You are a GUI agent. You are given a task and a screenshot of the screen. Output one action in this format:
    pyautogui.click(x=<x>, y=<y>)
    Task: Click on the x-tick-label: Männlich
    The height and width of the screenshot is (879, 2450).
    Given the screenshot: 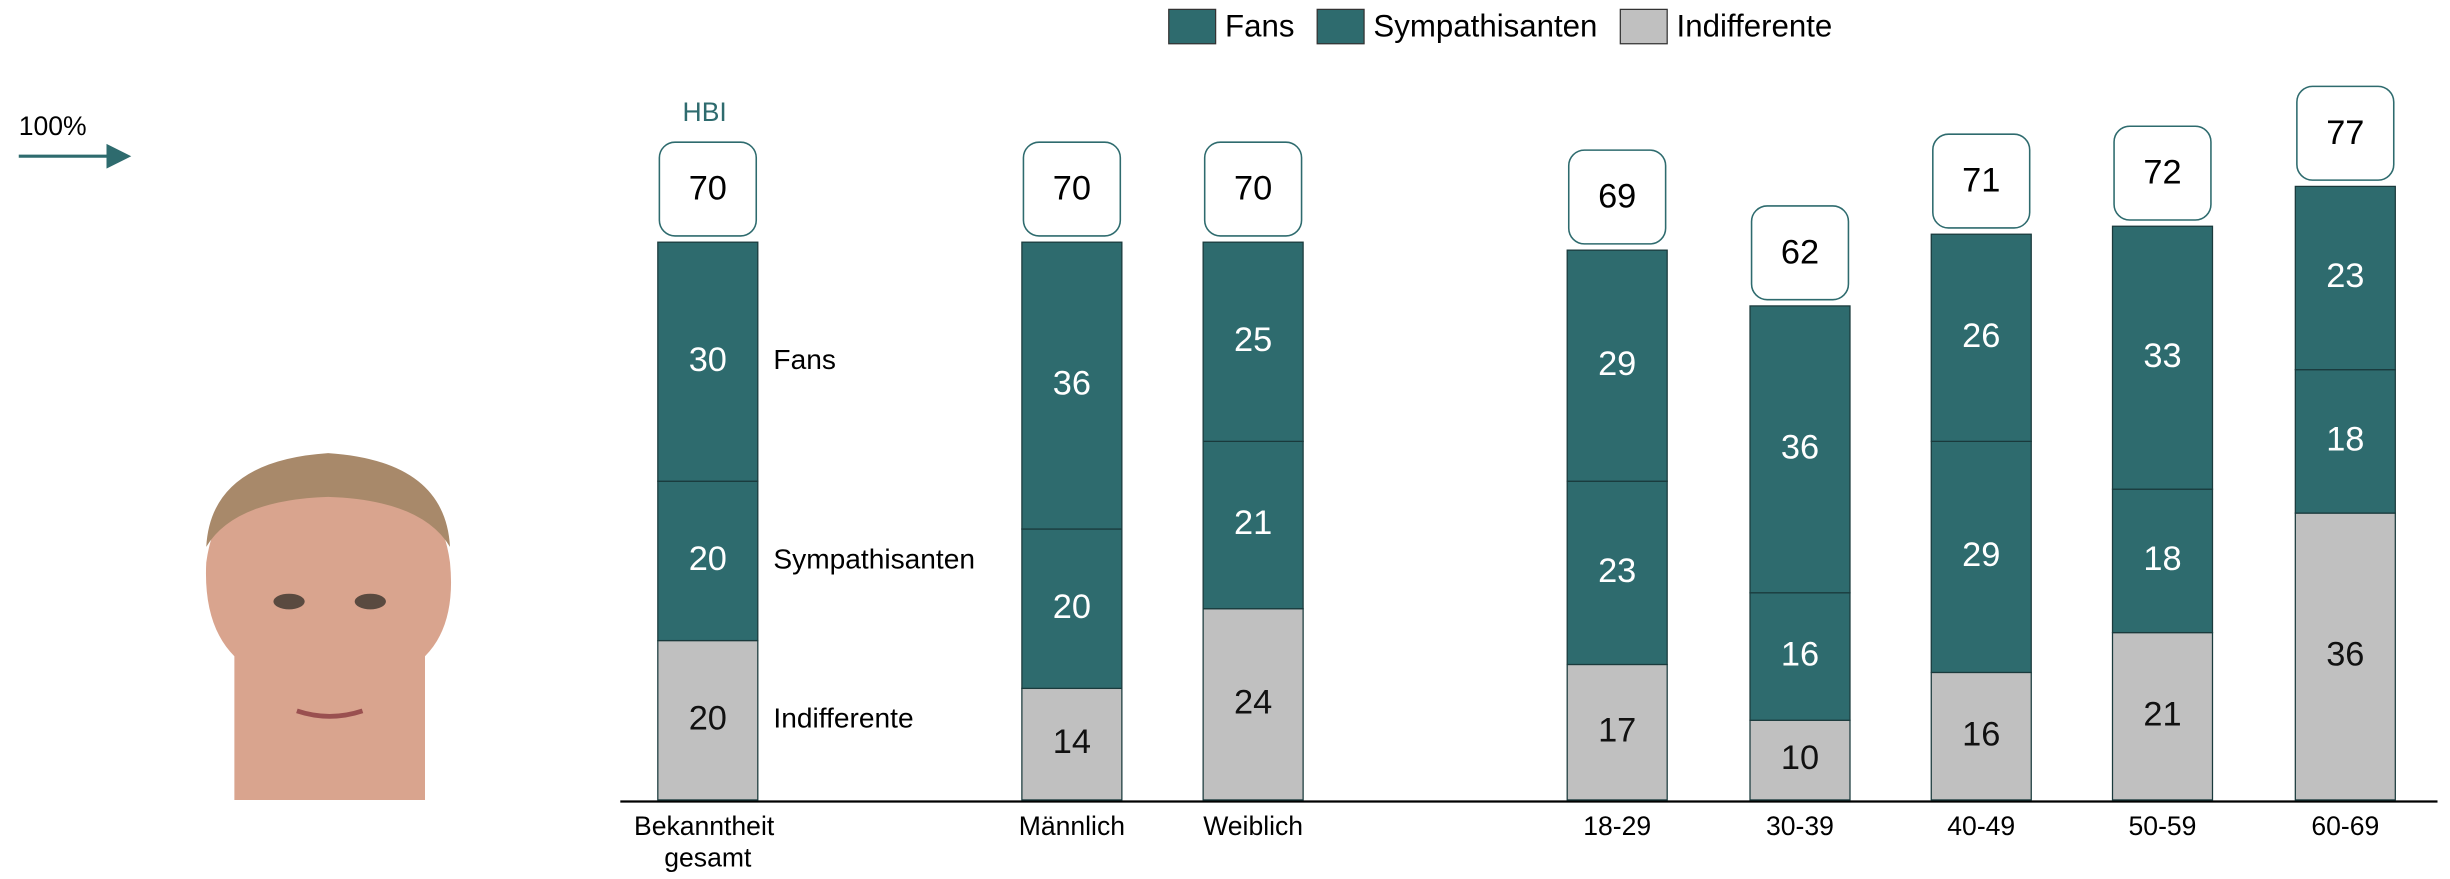 What is the action you would take?
    pyautogui.click(x=1072, y=826)
    